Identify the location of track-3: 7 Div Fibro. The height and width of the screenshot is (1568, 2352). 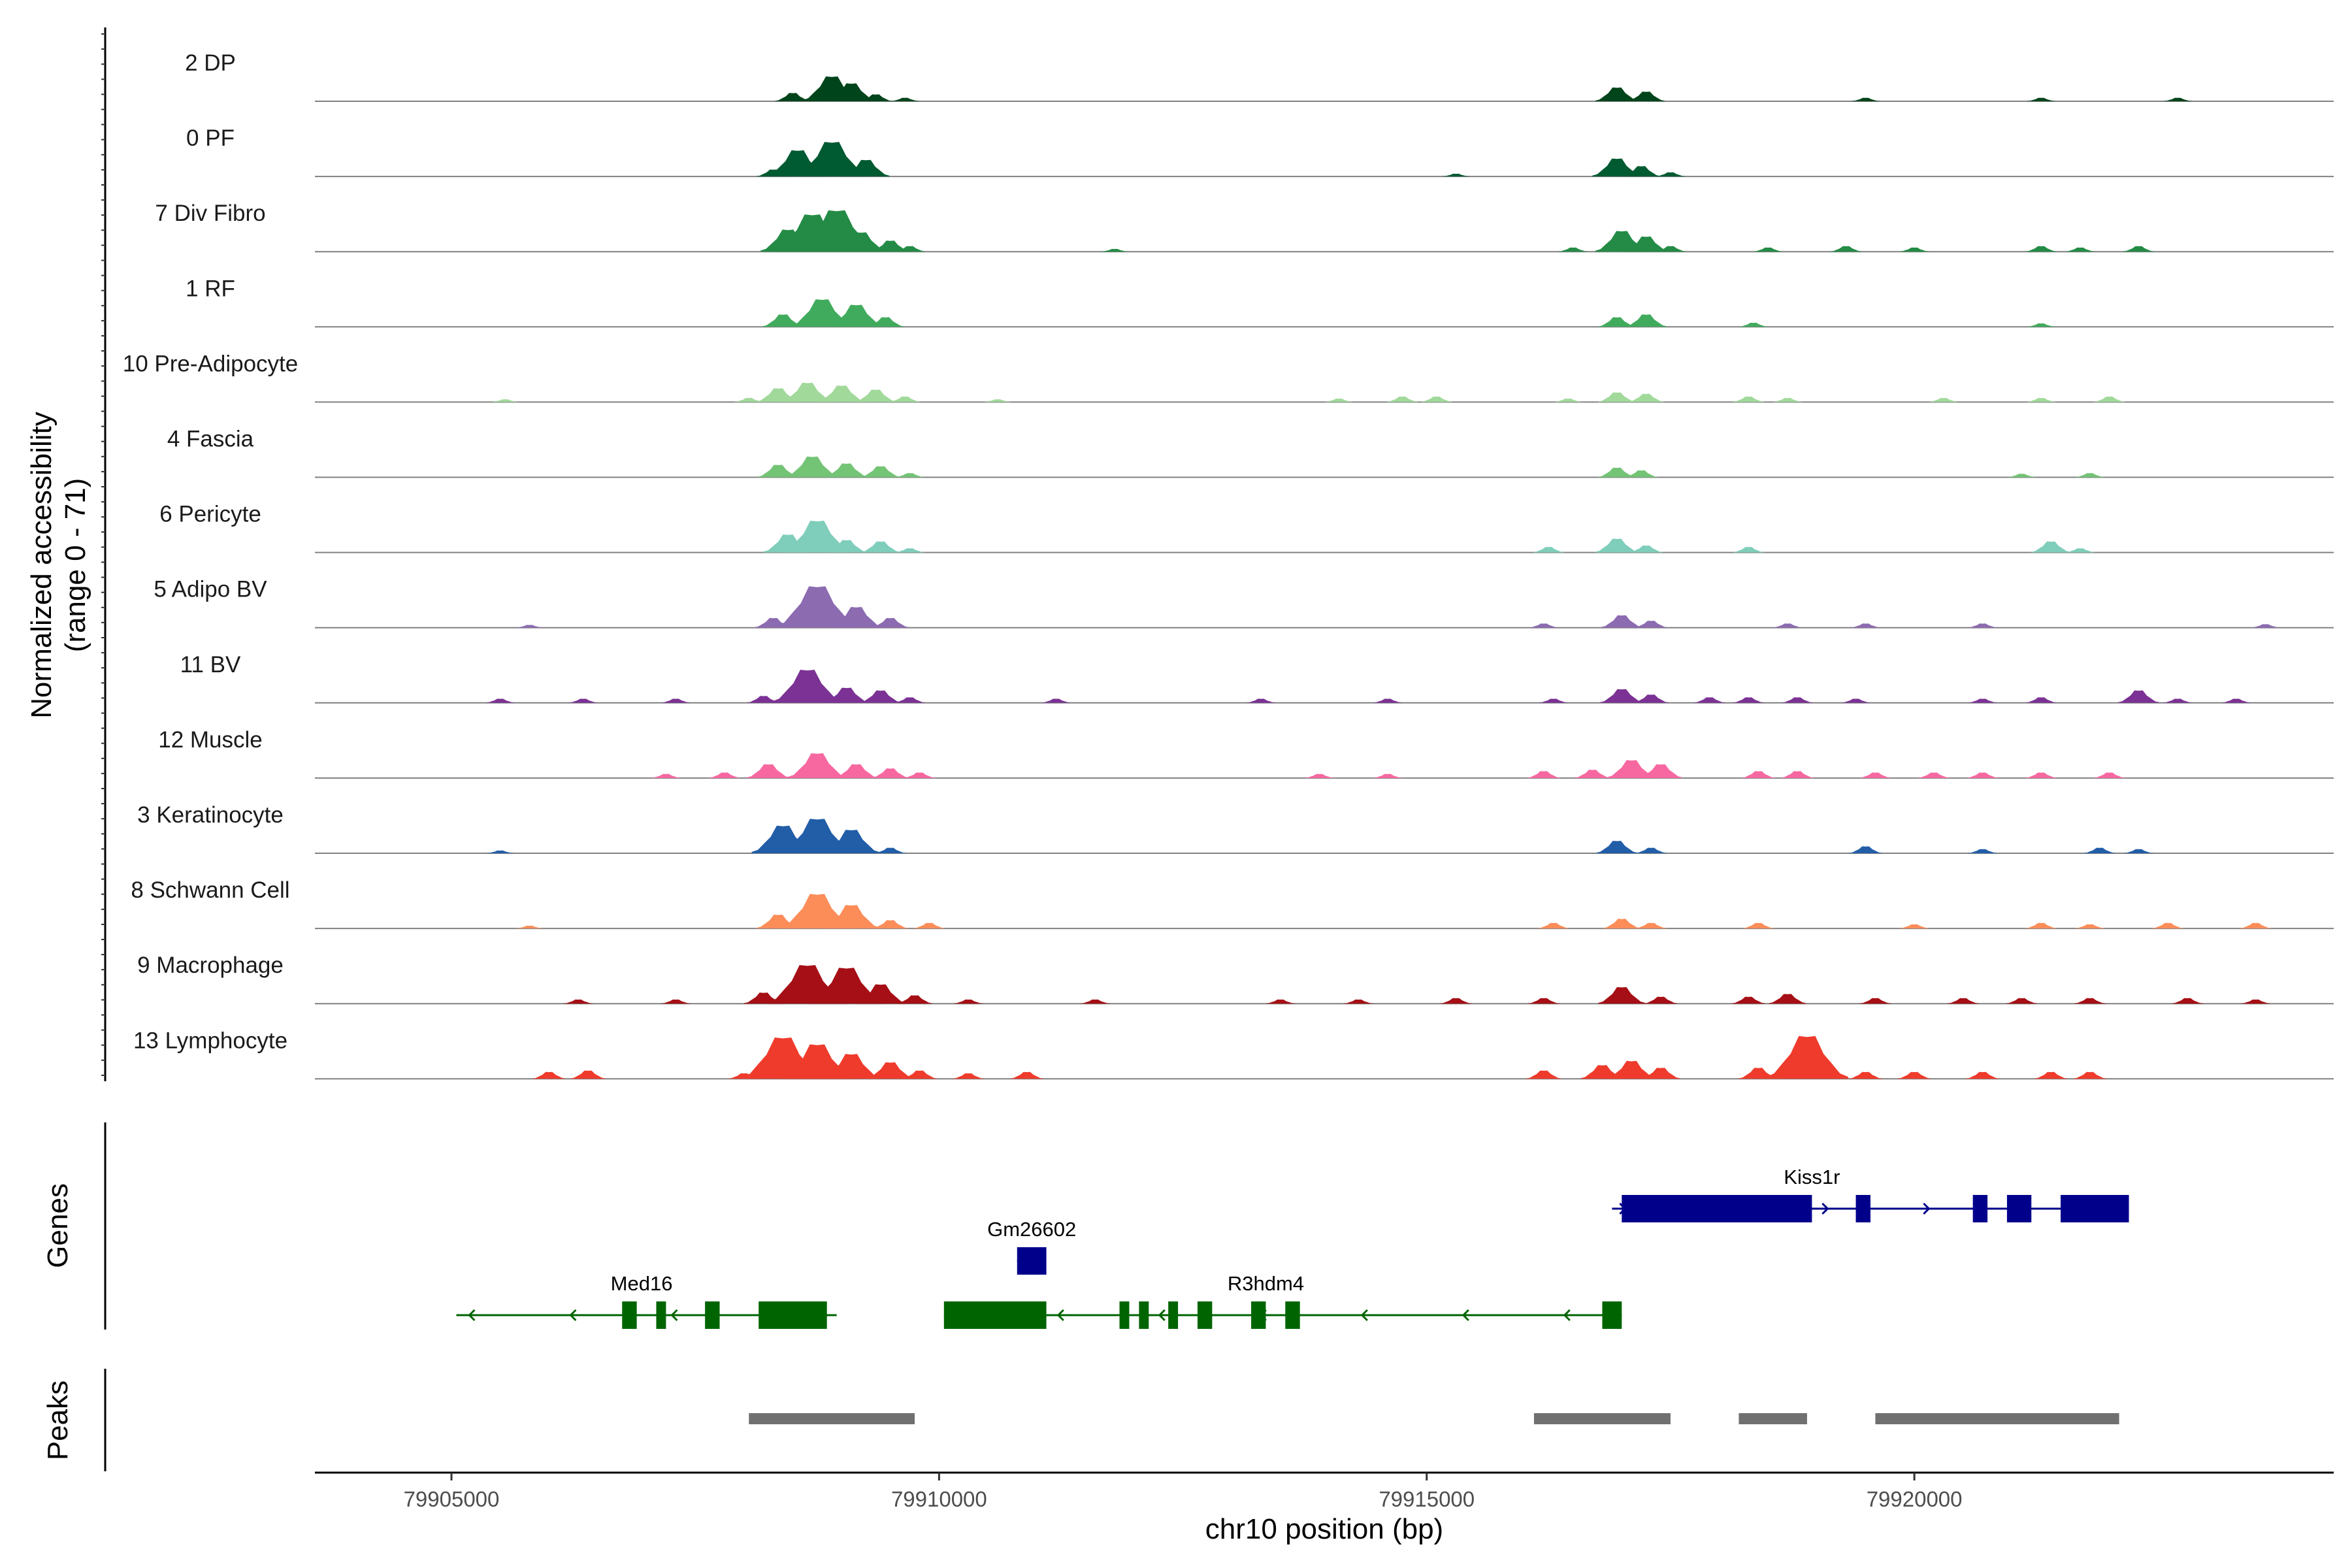
(1244, 227).